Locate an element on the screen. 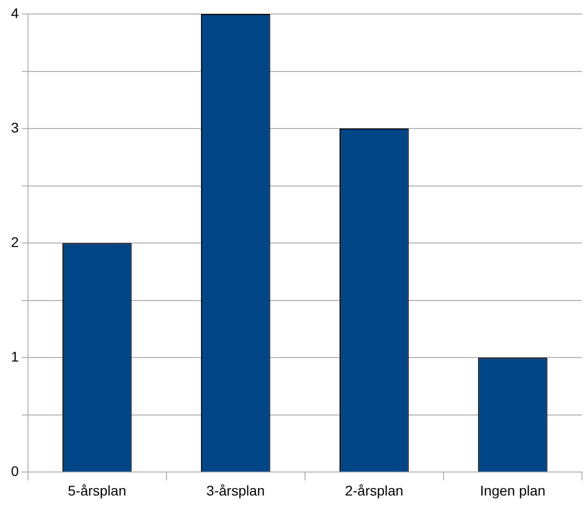  y-tick-label: 0 is located at coordinates (14, 471).